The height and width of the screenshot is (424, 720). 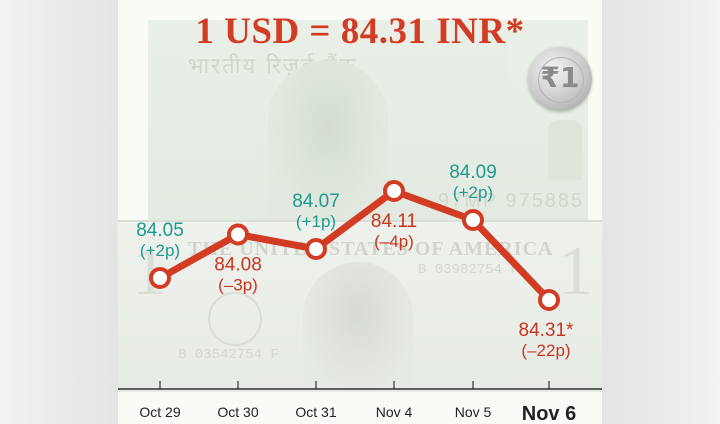 I want to click on rupee-portrait-image, so click(x=328, y=145).